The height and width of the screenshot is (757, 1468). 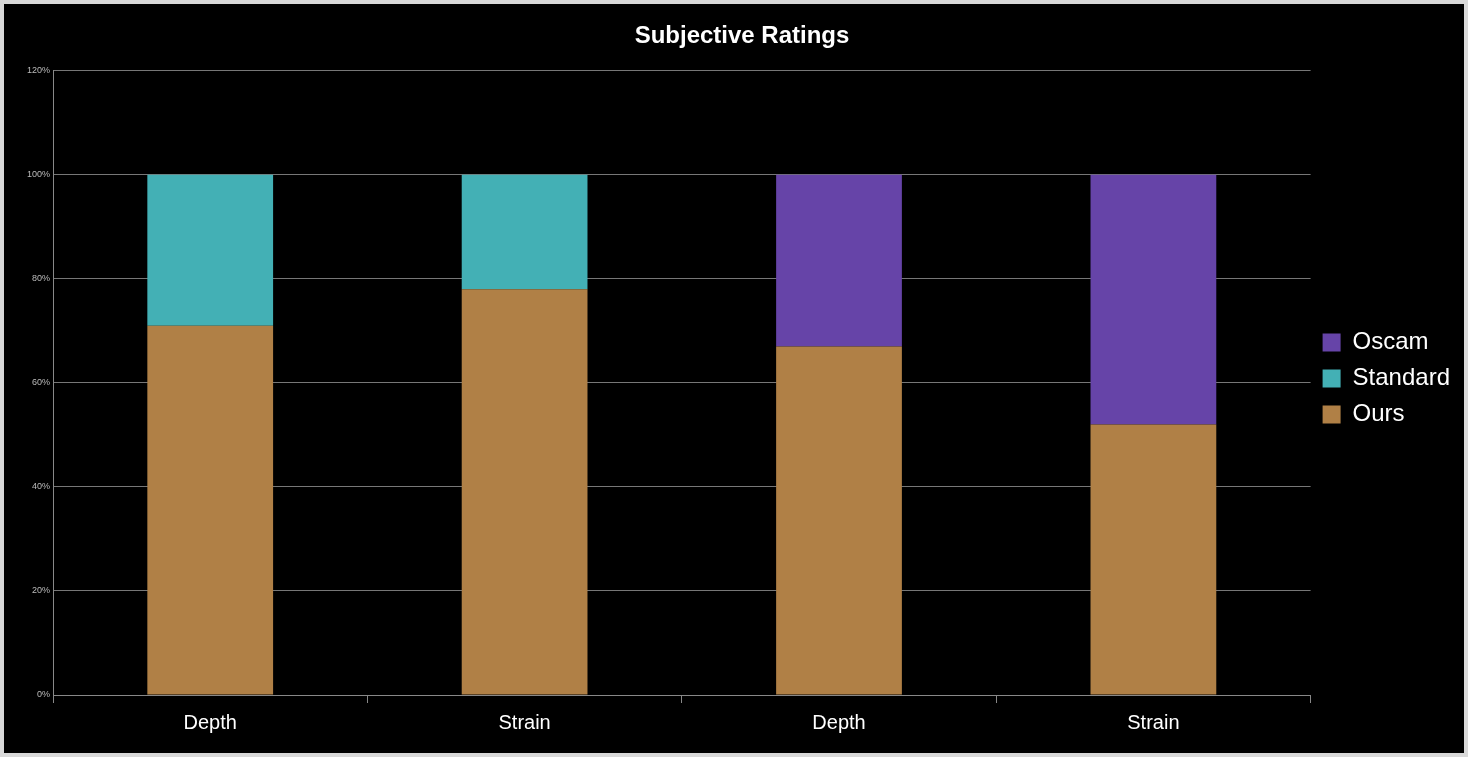 What do you see at coordinates (41, 590) in the screenshot?
I see `y-tick-label: 20%` at bounding box center [41, 590].